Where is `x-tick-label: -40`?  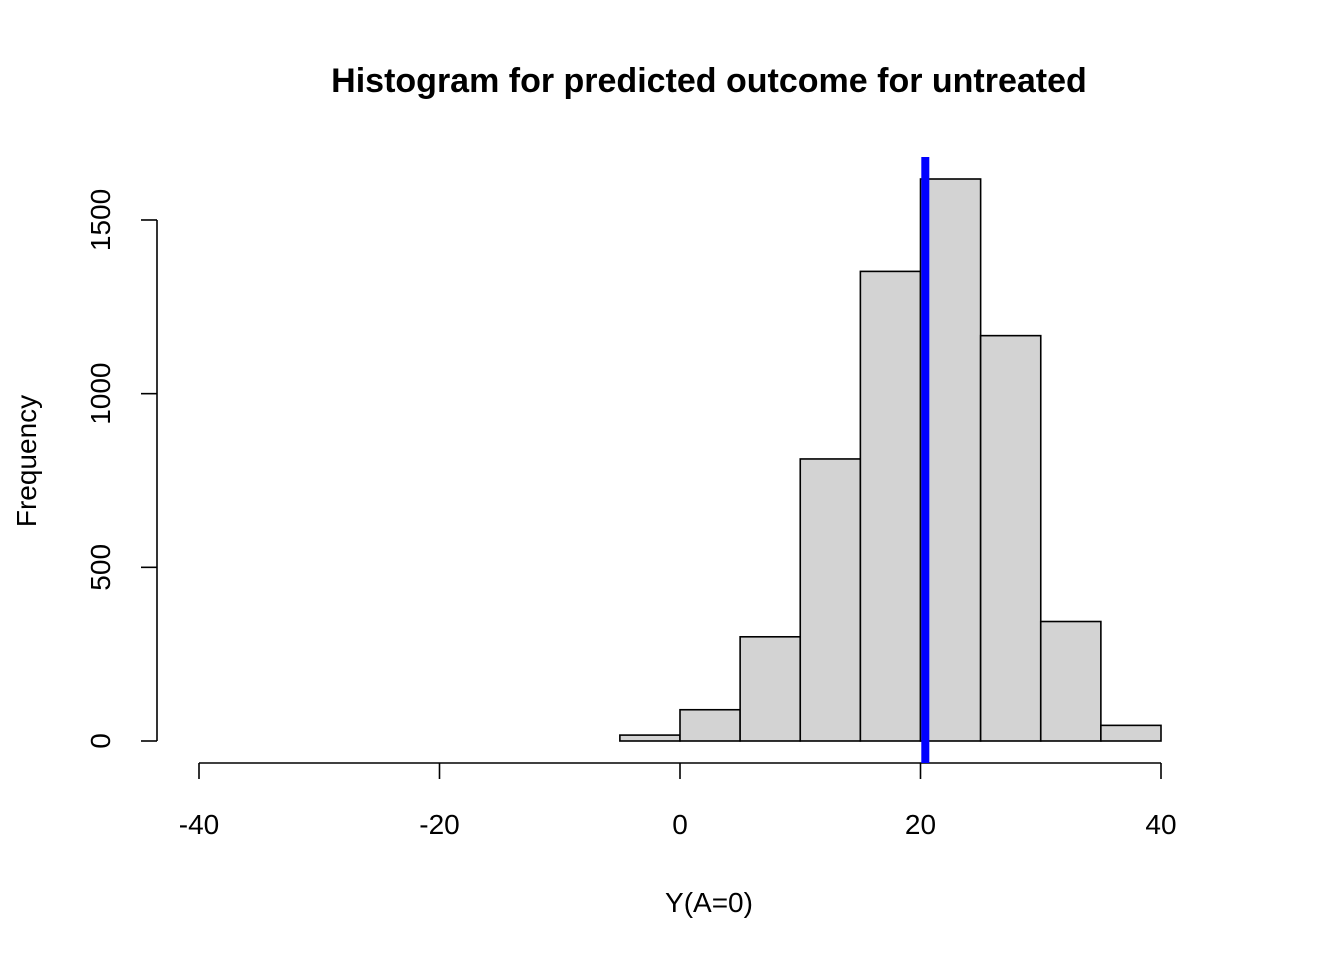
x-tick-label: -40 is located at coordinates (199, 824).